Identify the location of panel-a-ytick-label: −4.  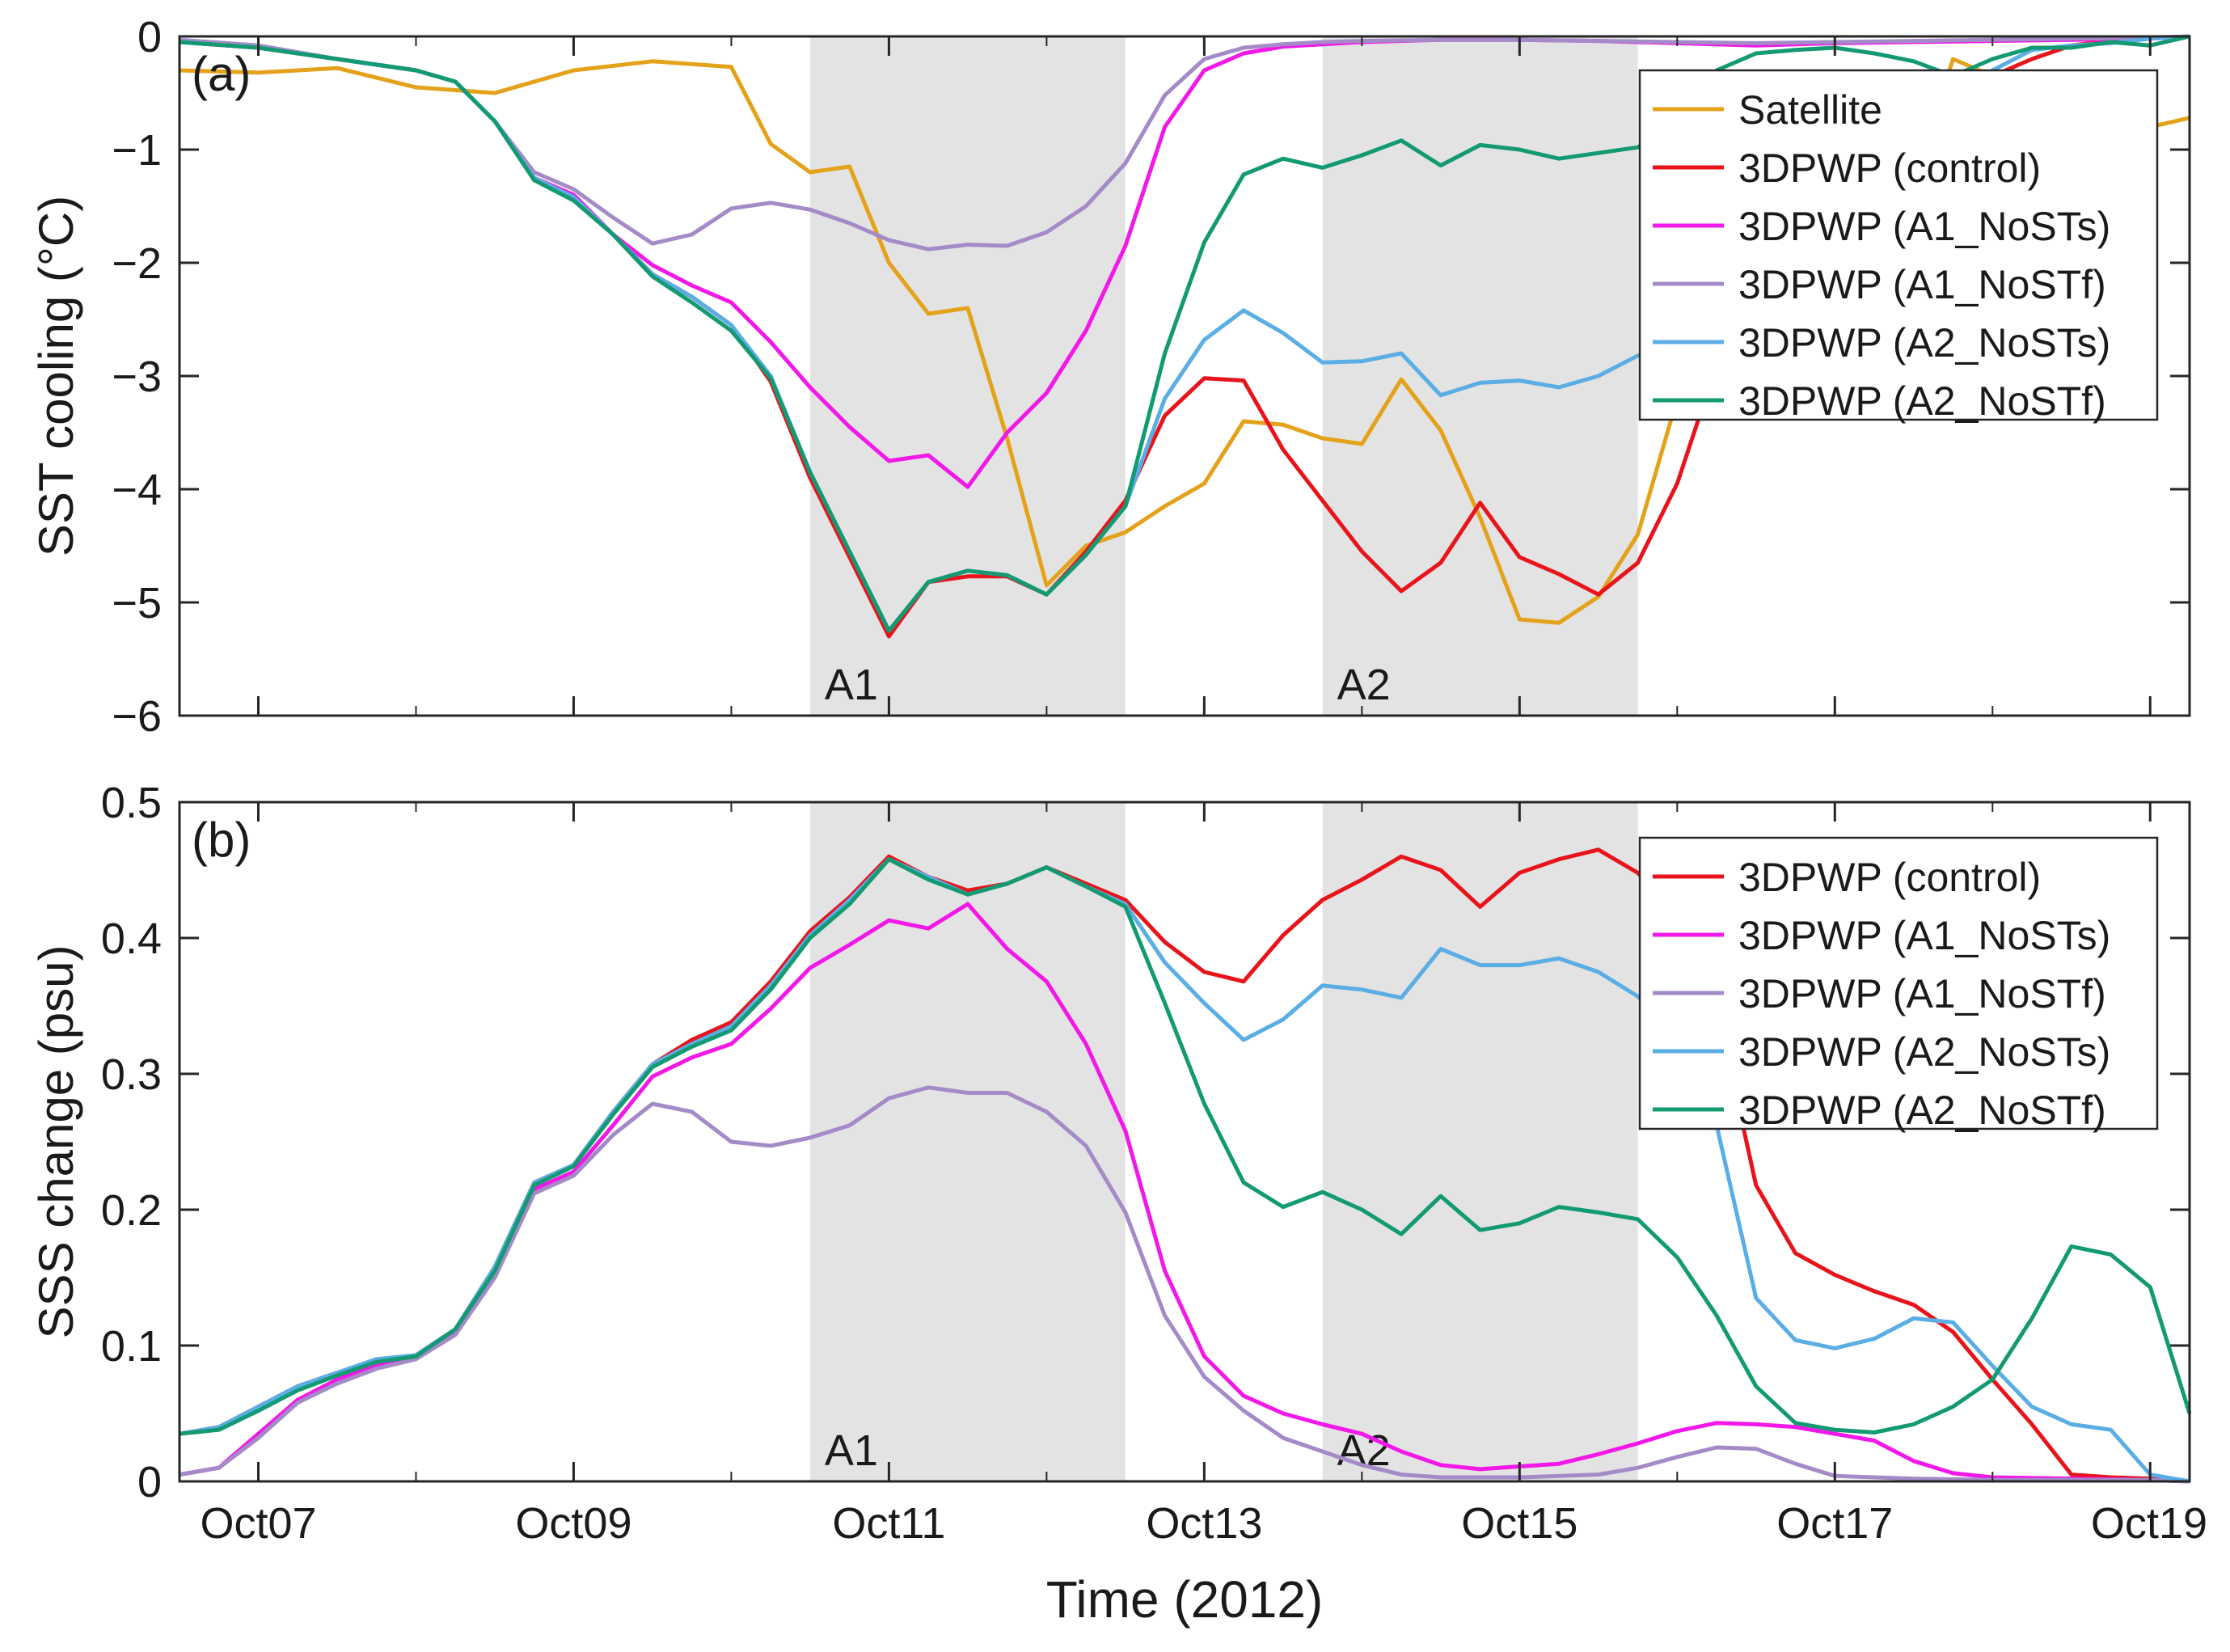
(137, 490).